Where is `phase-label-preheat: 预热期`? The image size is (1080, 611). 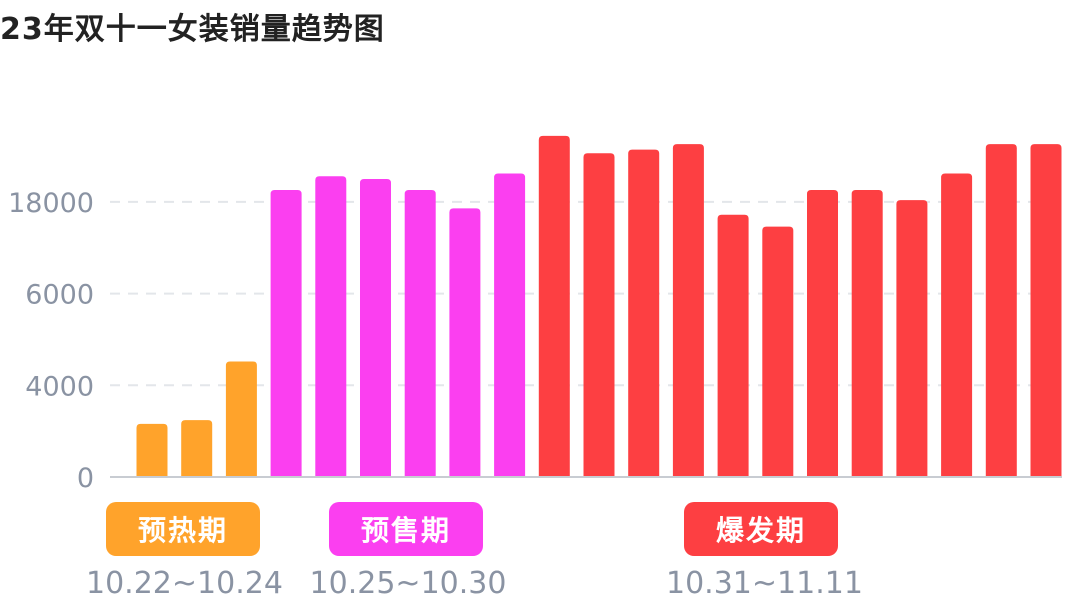
phase-label-preheat: 预热期 is located at coordinates (182, 530).